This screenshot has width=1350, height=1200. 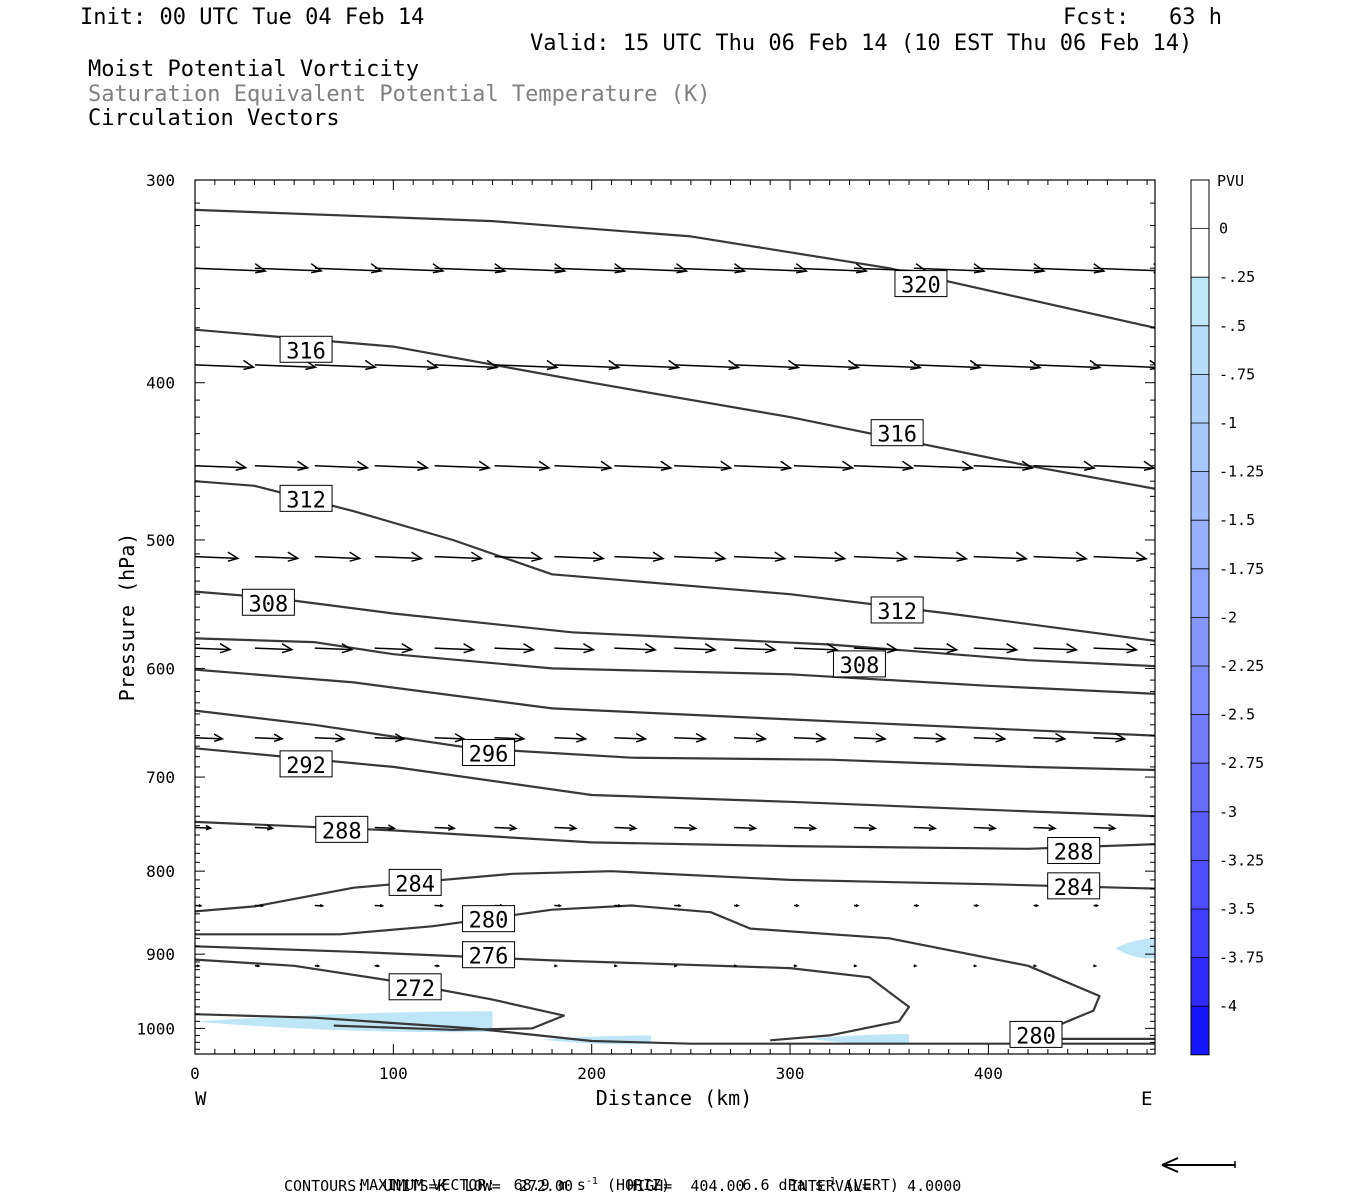 I want to click on x-end-label-west: W, so click(x=201, y=1099).